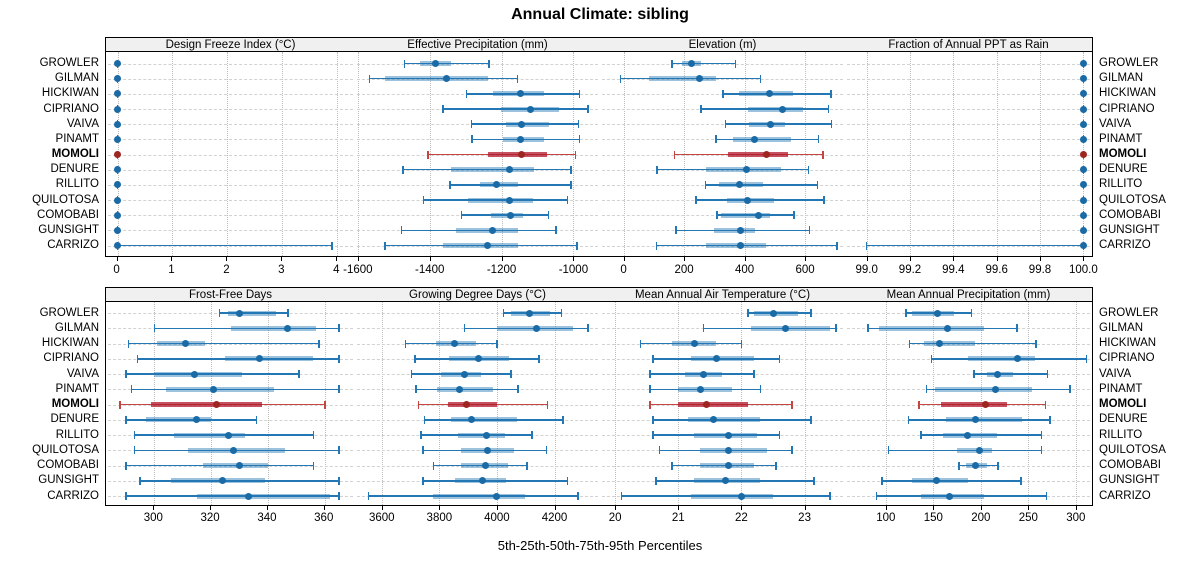 The image size is (1200, 575). What do you see at coordinates (358, 270) in the screenshot?
I see `axis-tick-label: -1600` at bounding box center [358, 270].